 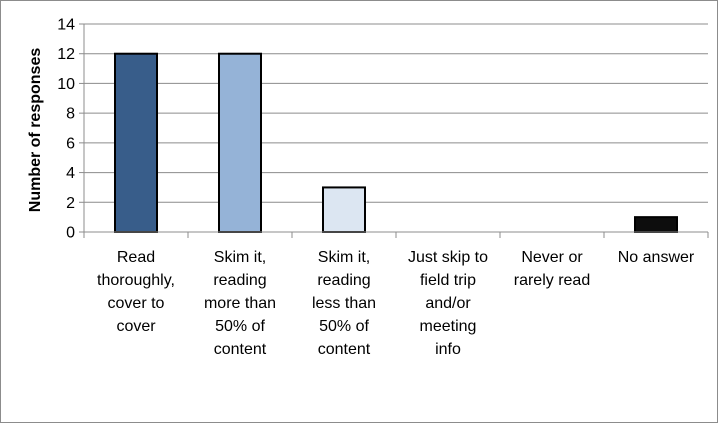 I want to click on y-tick-label-12: 12, so click(x=66, y=54).